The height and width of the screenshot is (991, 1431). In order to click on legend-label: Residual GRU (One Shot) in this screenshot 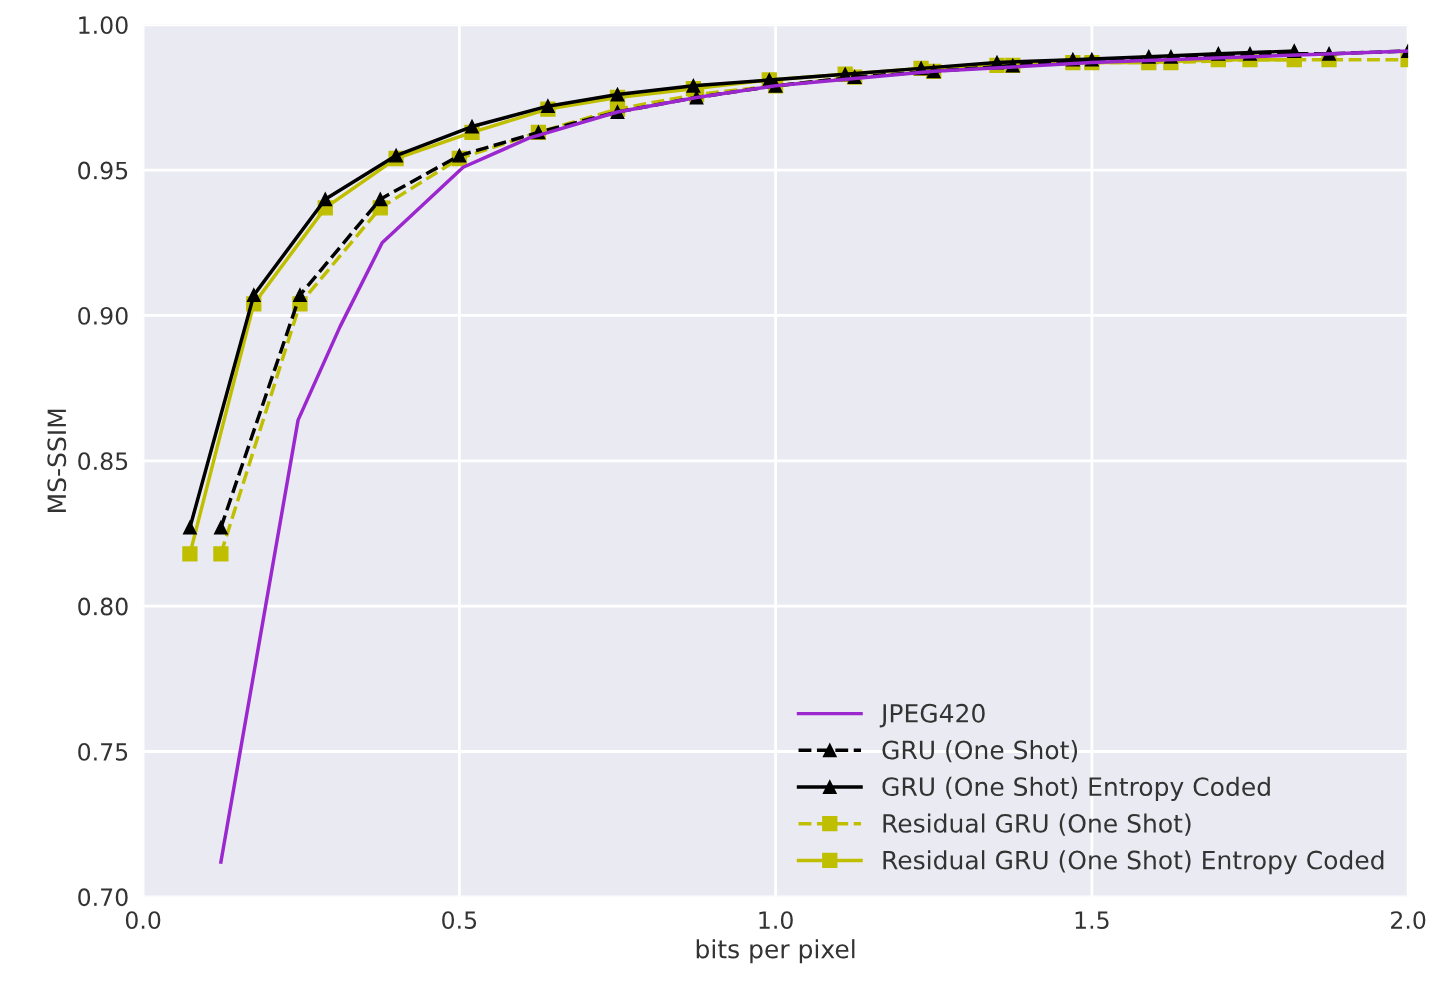, I will do `click(1037, 824)`.